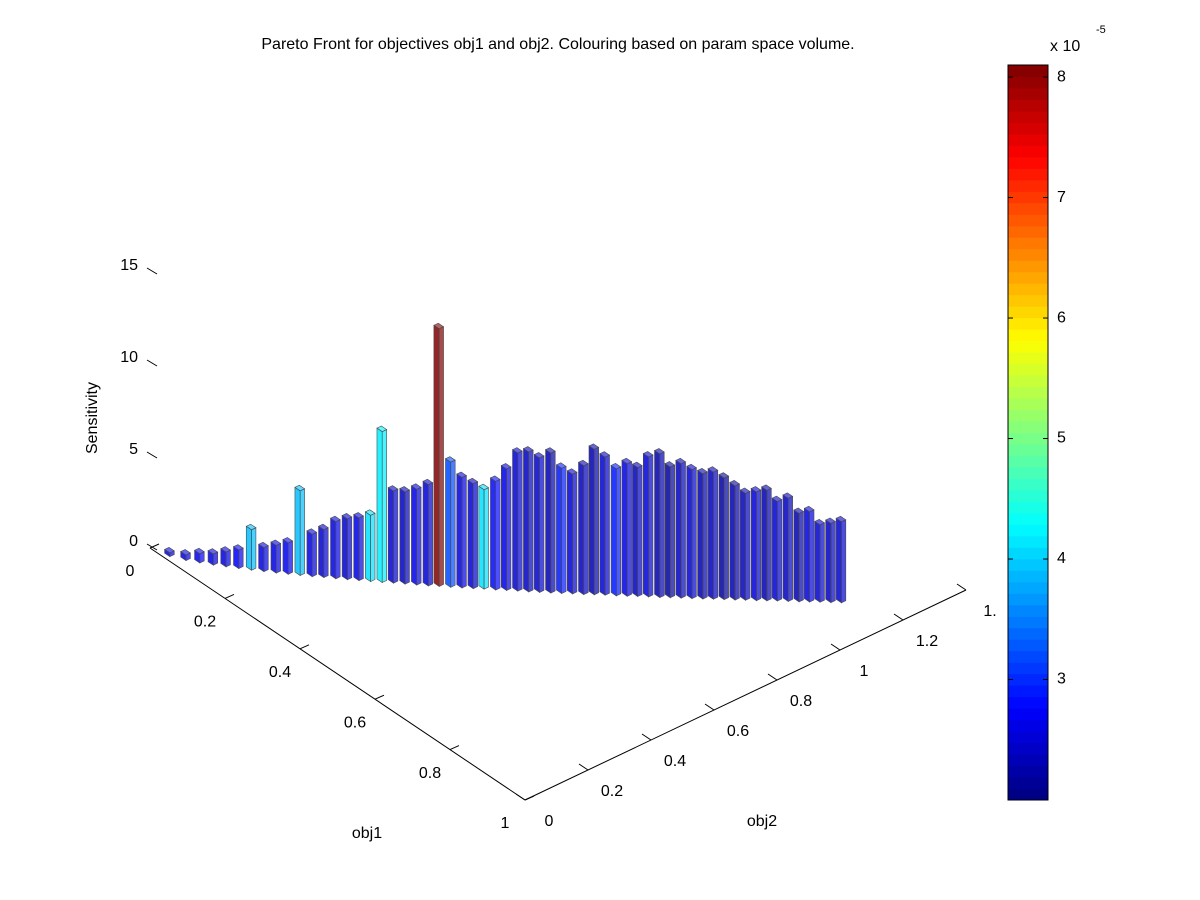 This screenshot has height=900, width=1200. Describe the element at coordinates (355, 722) in the screenshot. I see `x-tick-label: 0.6` at that location.